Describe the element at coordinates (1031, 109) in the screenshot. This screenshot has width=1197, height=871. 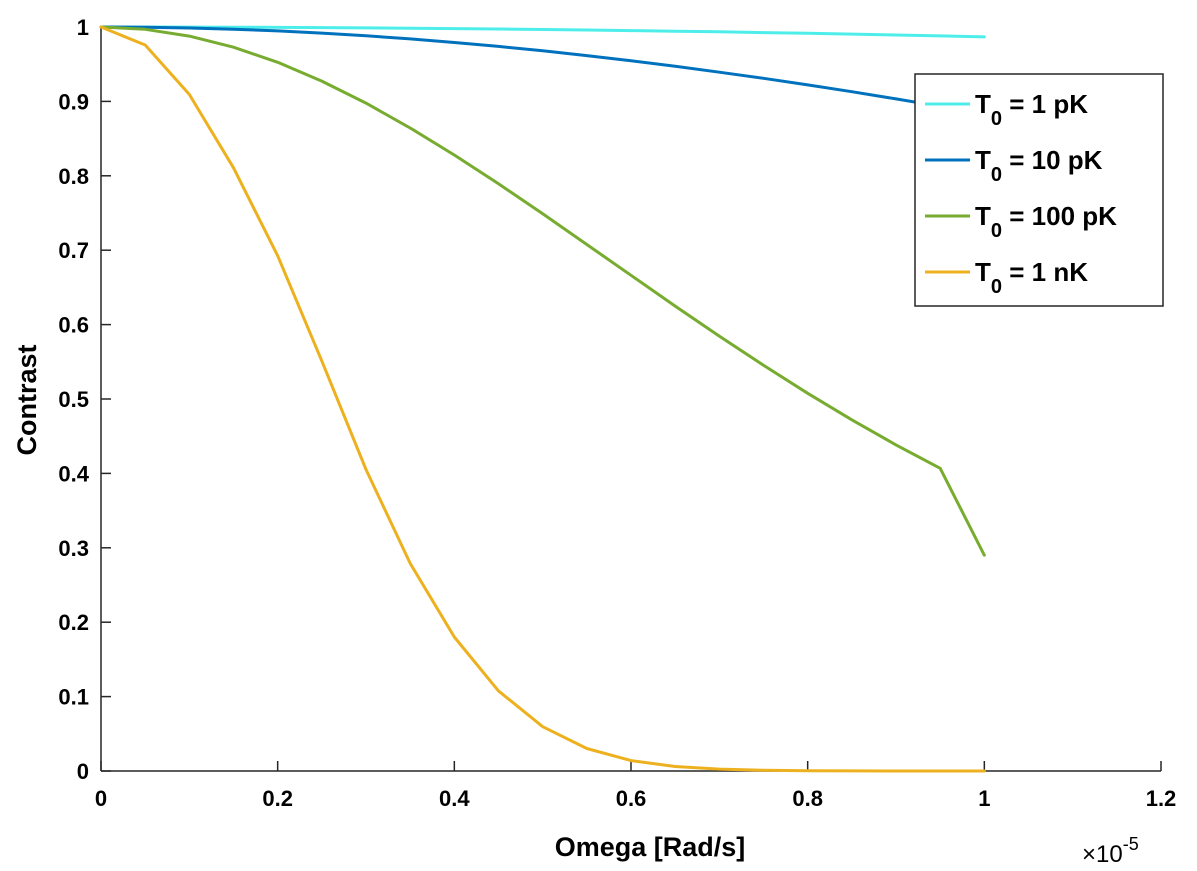
I see `legend-label-1: T0 = 1 pK` at that location.